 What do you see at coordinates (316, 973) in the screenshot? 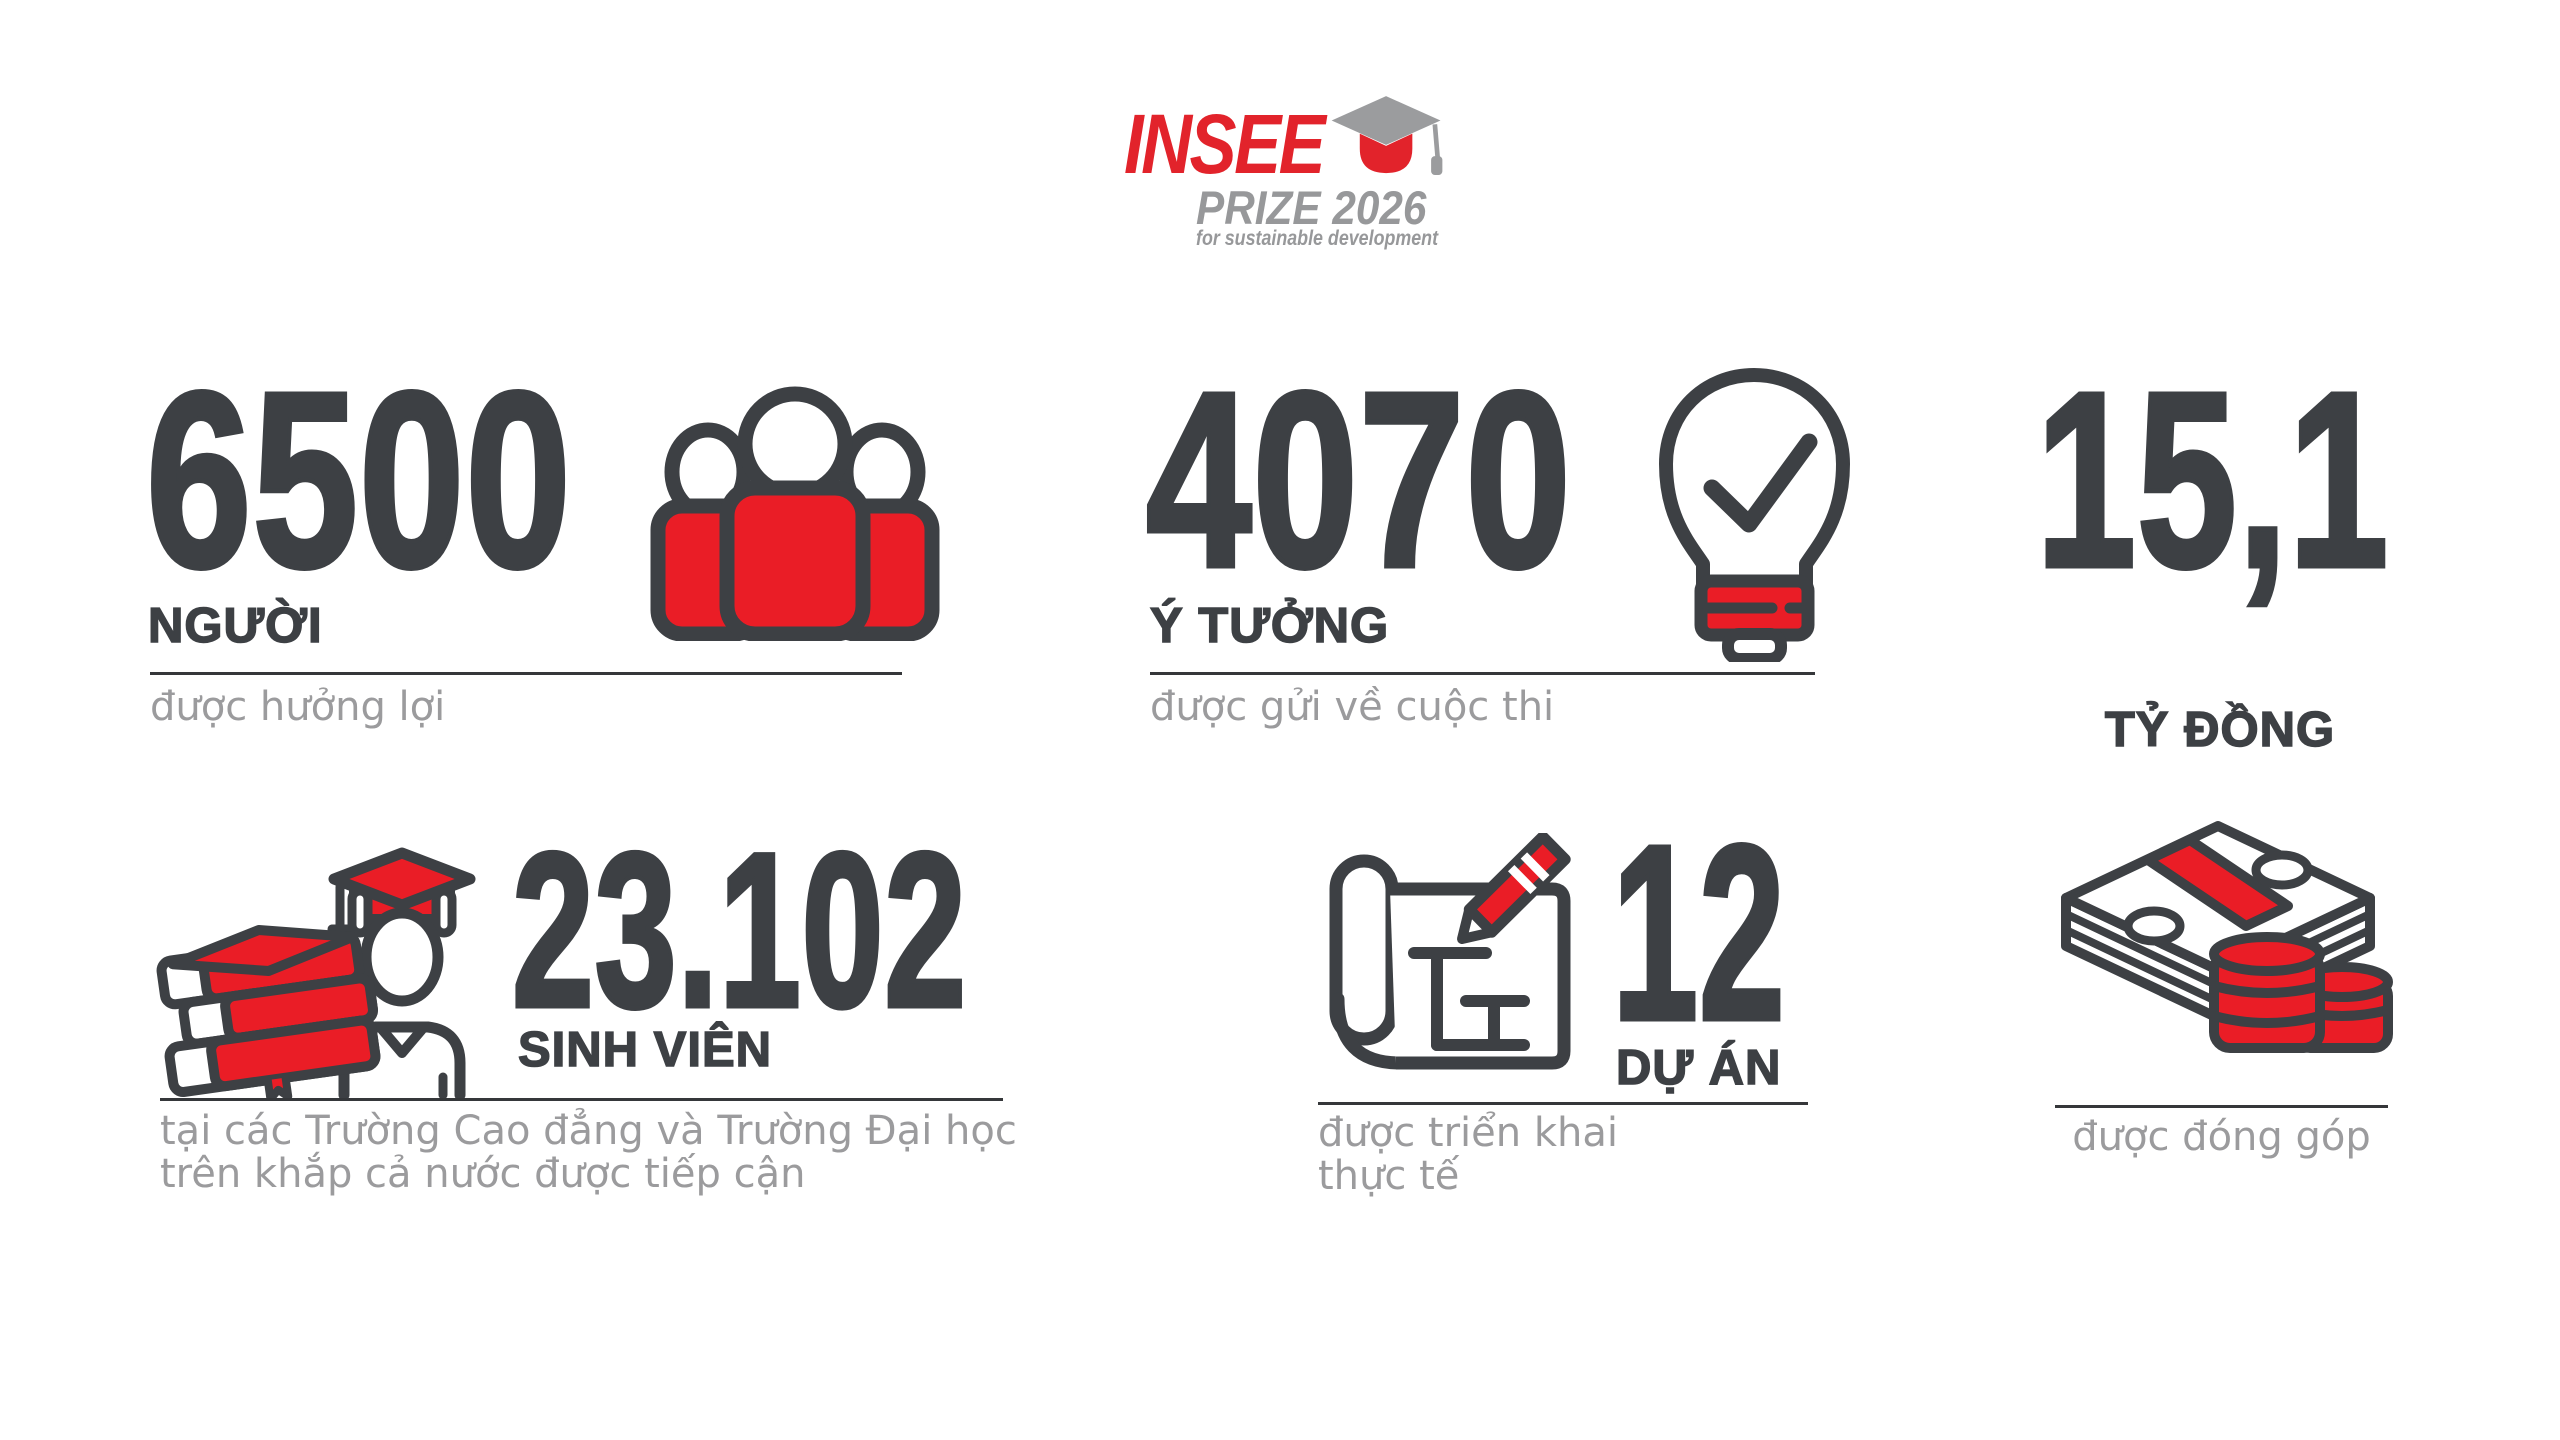
I see `graduate-books-icon` at bounding box center [316, 973].